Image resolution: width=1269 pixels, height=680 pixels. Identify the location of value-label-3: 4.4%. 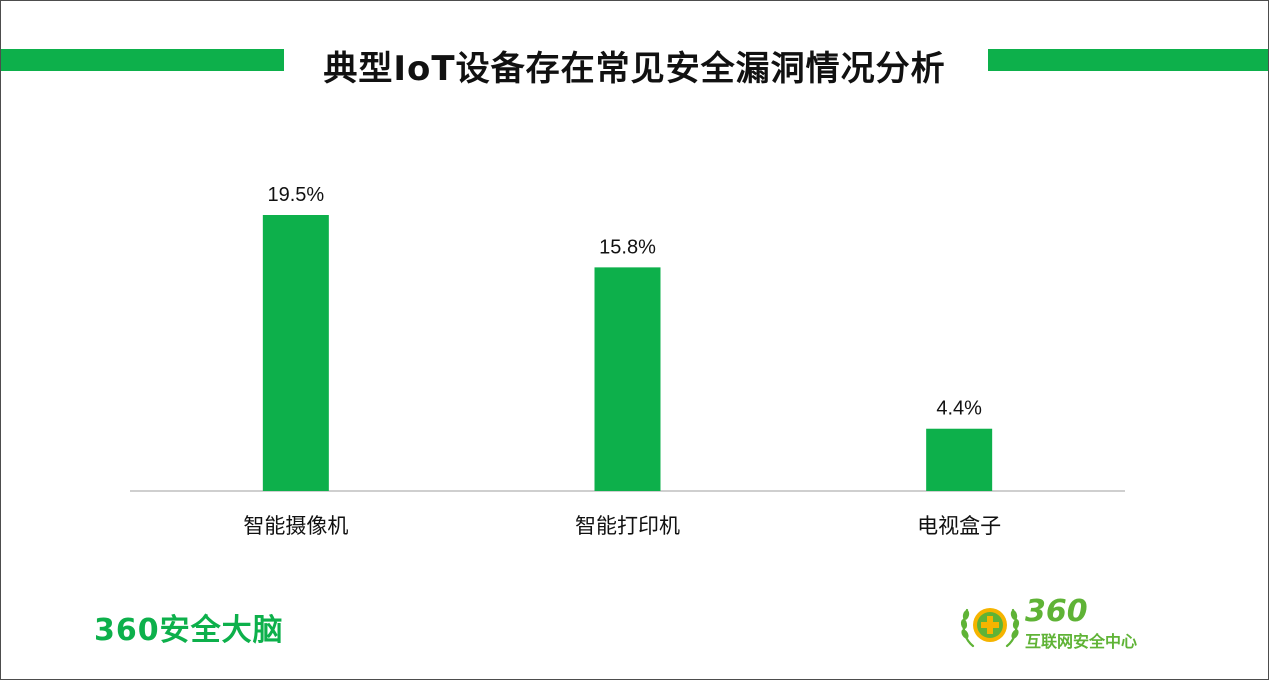
(959, 409).